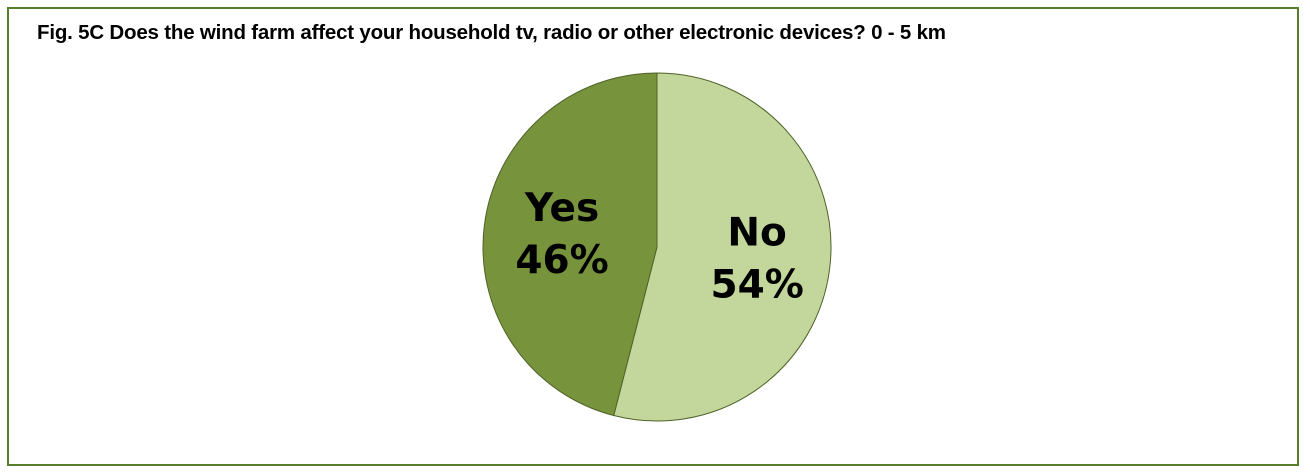  I want to click on pie-slice-yes, so click(570, 244).